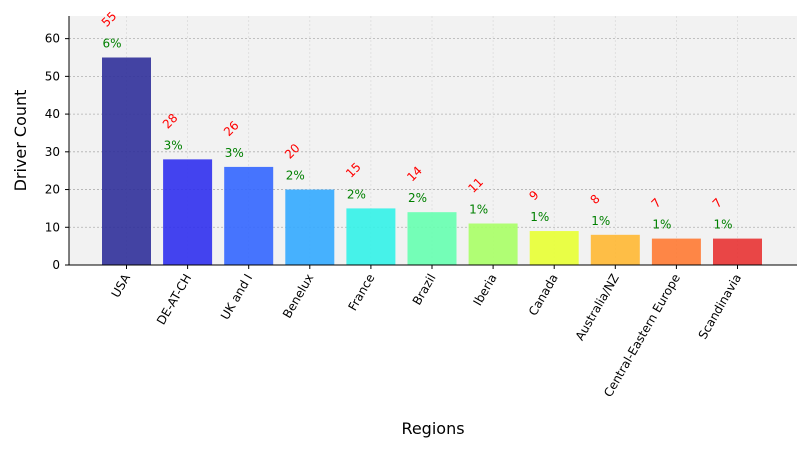 The height and width of the screenshot is (450, 810). What do you see at coordinates (432, 428) in the screenshot?
I see `x-axis-title: Regions` at bounding box center [432, 428].